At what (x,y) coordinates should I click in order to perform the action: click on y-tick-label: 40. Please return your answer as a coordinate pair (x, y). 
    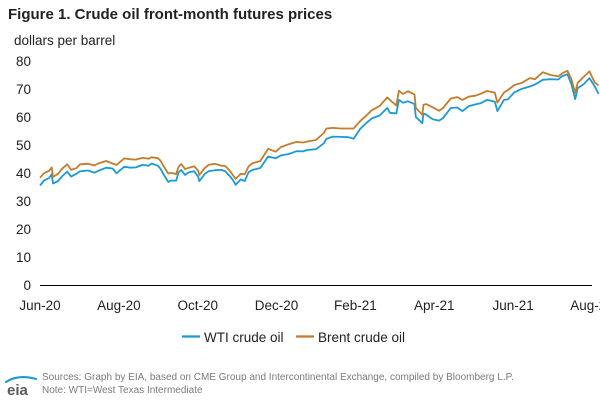
    Looking at the image, I should click on (23, 173).